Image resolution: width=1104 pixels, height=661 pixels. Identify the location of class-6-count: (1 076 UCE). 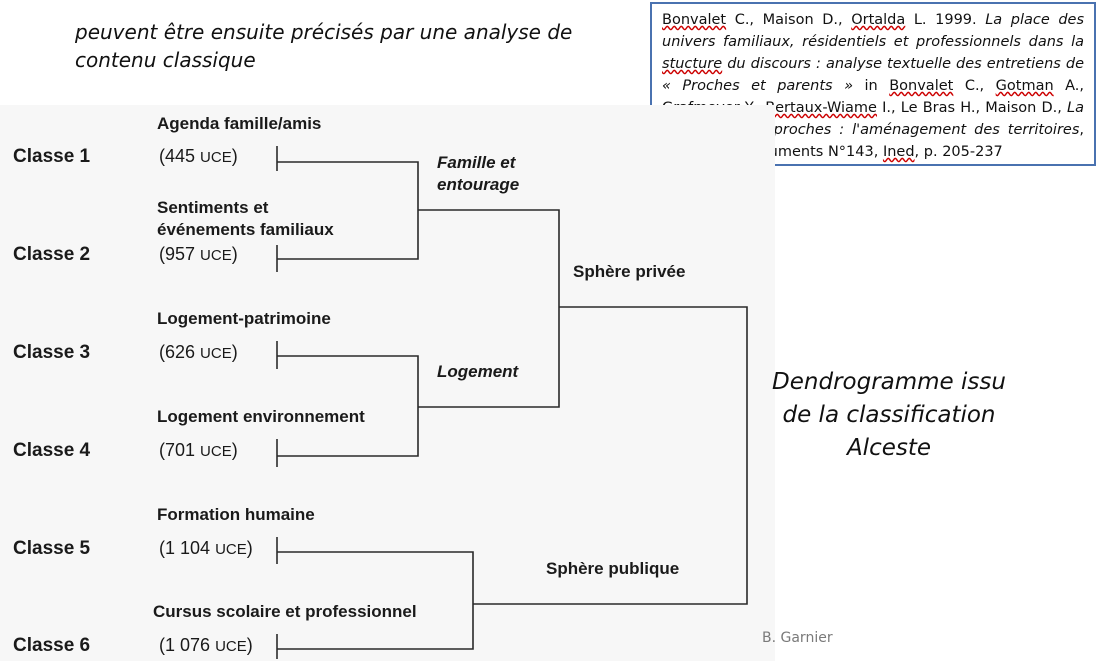
(206, 645).